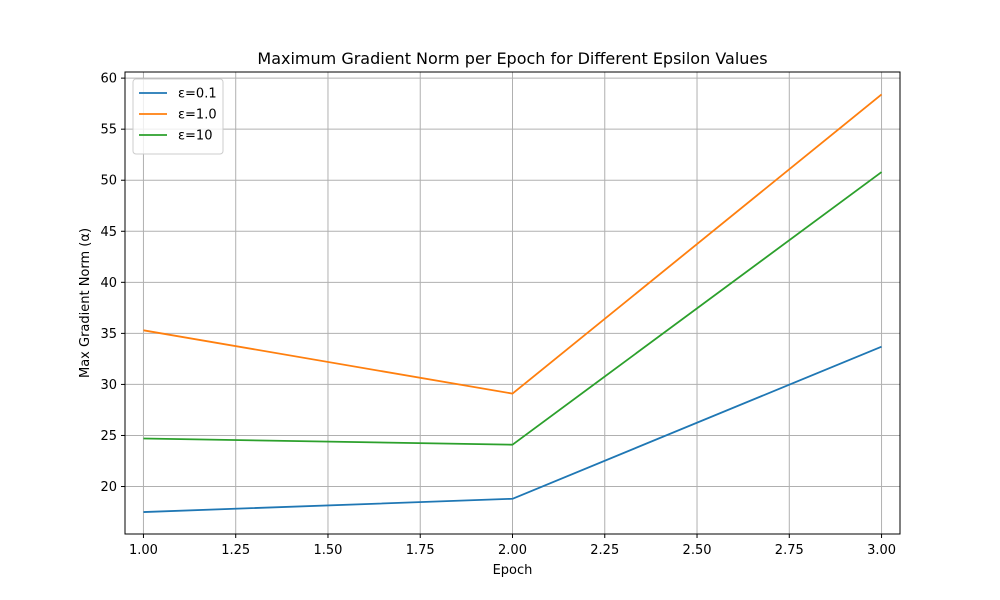 Image resolution: width=1000 pixels, height=600 pixels. What do you see at coordinates (513, 570) in the screenshot?
I see `x-axis-label: Epoch` at bounding box center [513, 570].